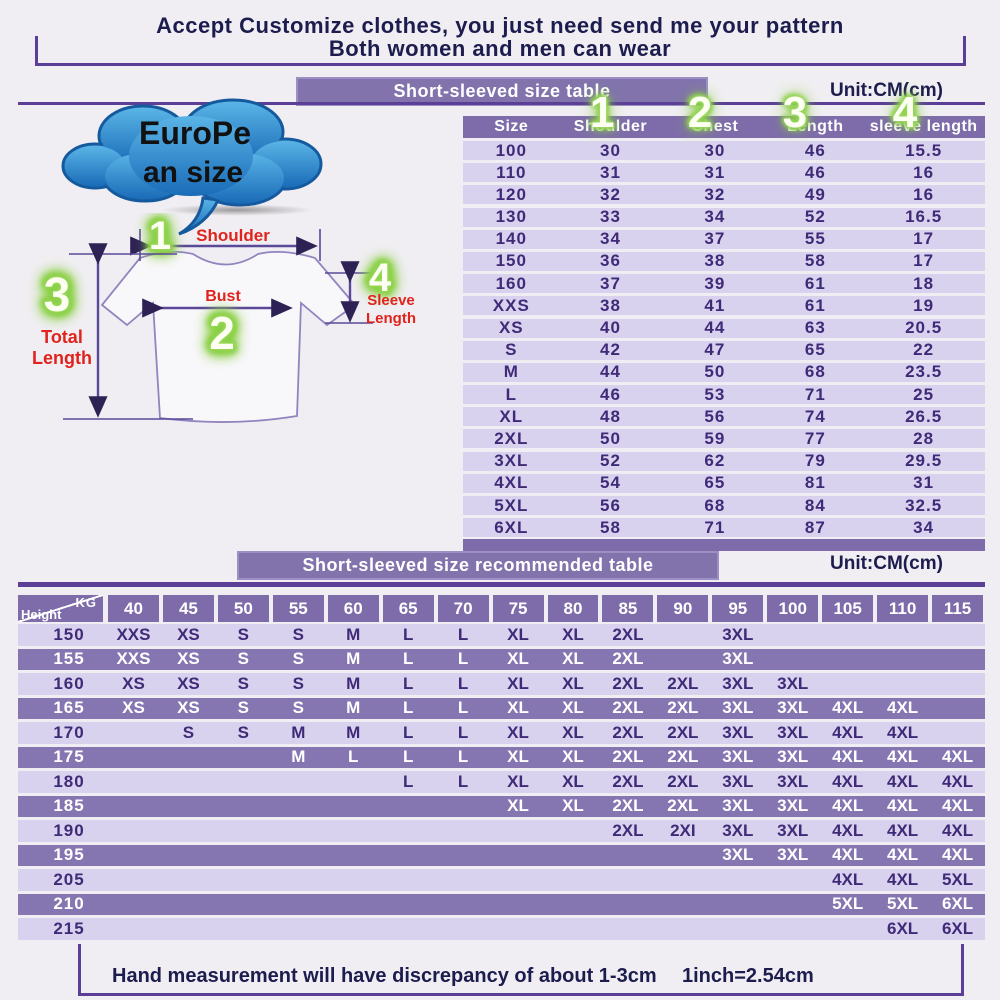 Image resolution: width=1000 pixels, height=1000 pixels. Describe the element at coordinates (610, 305) in the screenshot. I see `size-table-cell: 38` at that location.